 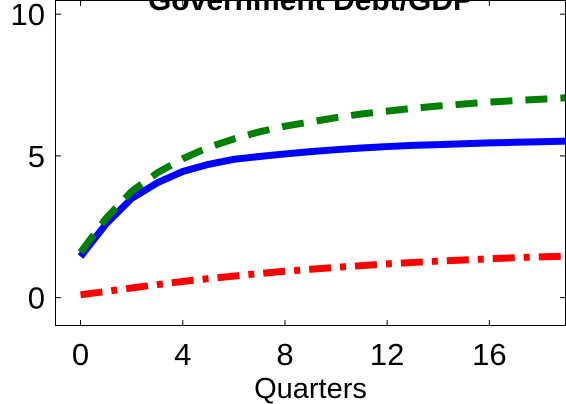 What do you see at coordinates (80, 354) in the screenshot?
I see `x-tick-label: 0` at bounding box center [80, 354].